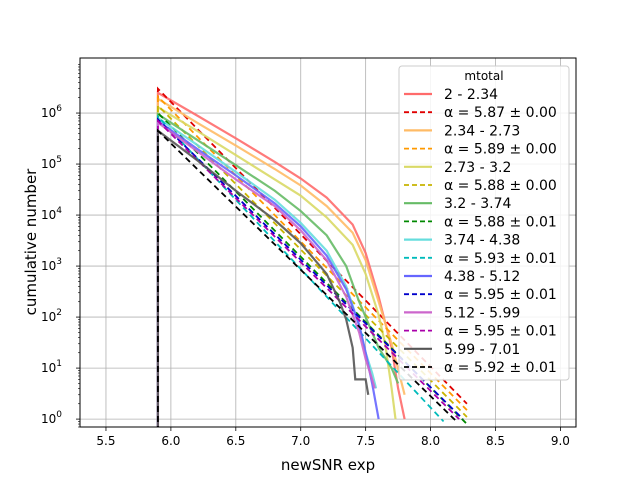 The image size is (640, 484). Describe the element at coordinates (500, 368) in the screenshot. I see `legend-label: α = 5.92 ± 0.01` at that location.